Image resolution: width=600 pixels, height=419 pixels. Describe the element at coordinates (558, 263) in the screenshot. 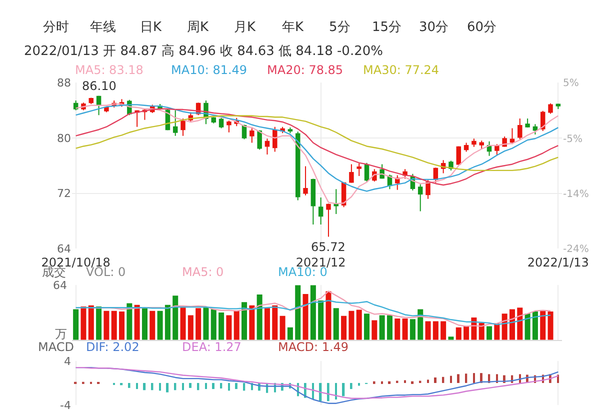

I see `x-tick-label: 2022/1/13` at that location.